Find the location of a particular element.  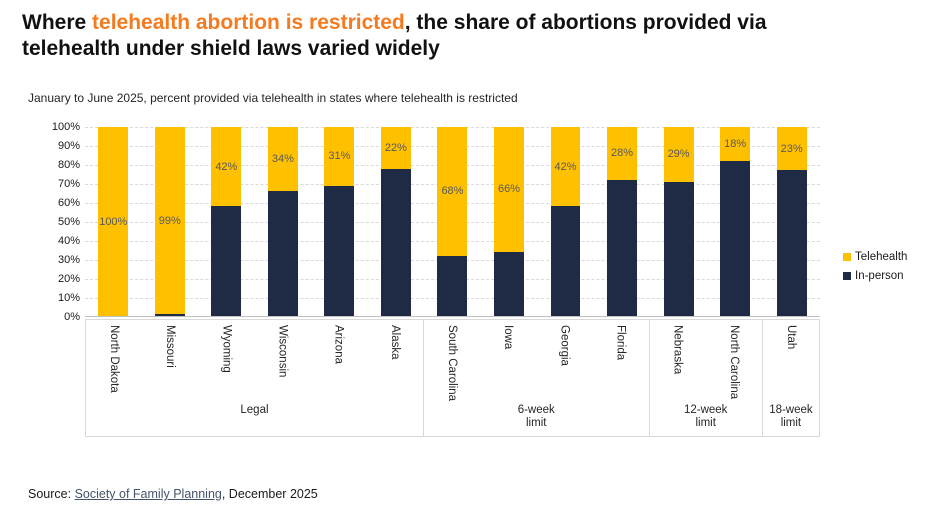

stacked-bar-south-carolina is located at coordinates (452, 221).